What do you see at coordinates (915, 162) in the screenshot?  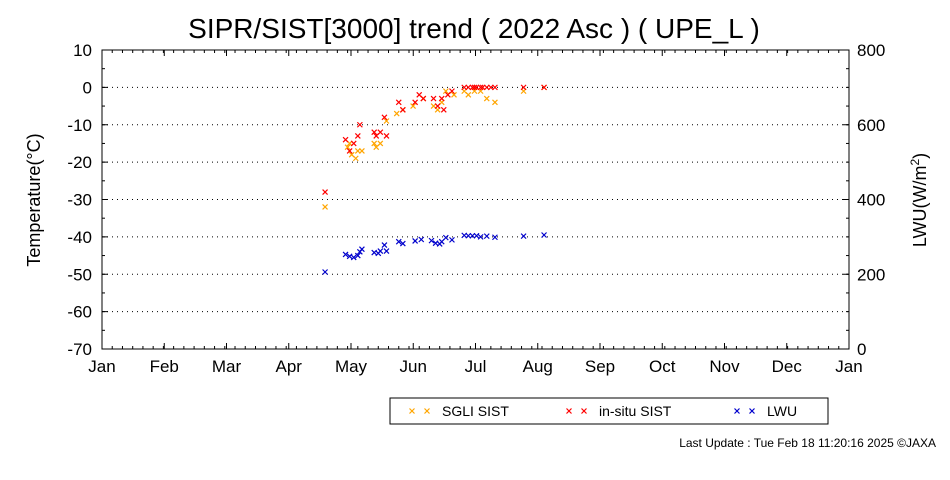 I see `y2-label-superscript: 2` at bounding box center [915, 162].